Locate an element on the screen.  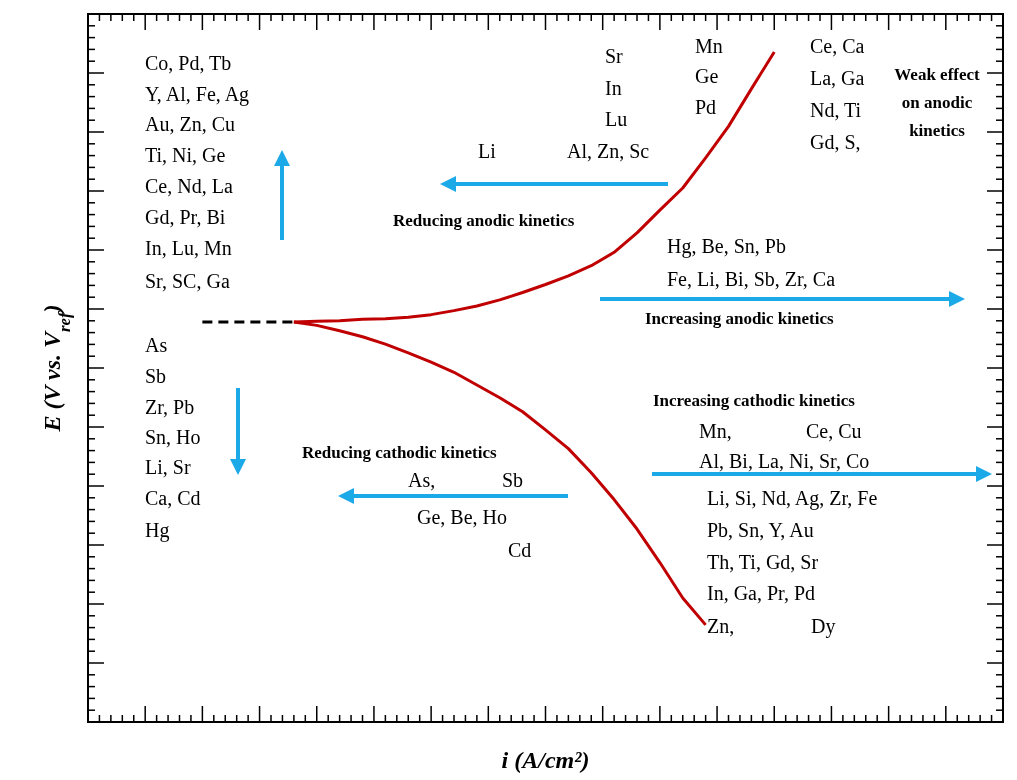
annotation: Hg, Be, Sn, Pb is located at coordinates (726, 246).